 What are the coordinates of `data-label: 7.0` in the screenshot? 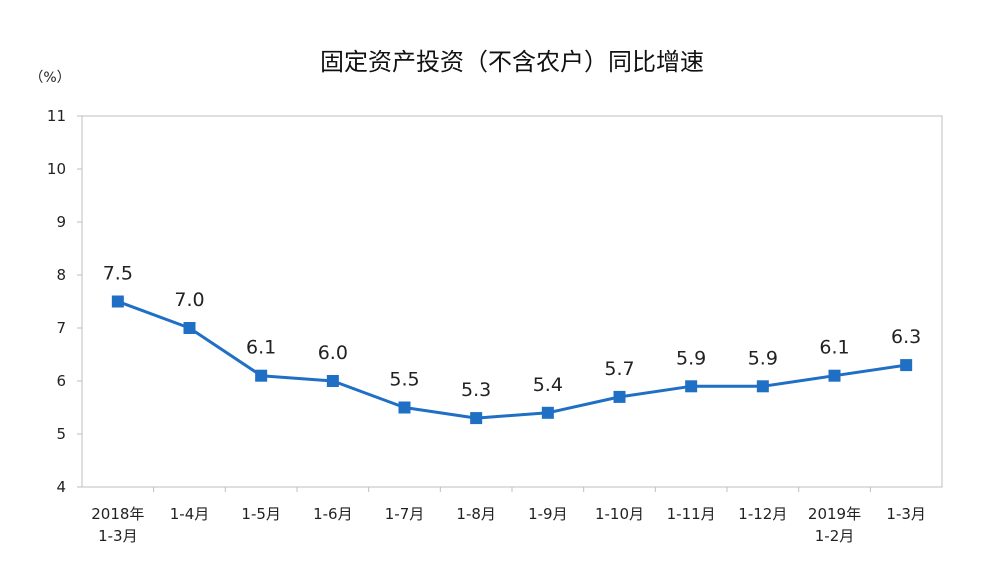 It's located at (189, 300).